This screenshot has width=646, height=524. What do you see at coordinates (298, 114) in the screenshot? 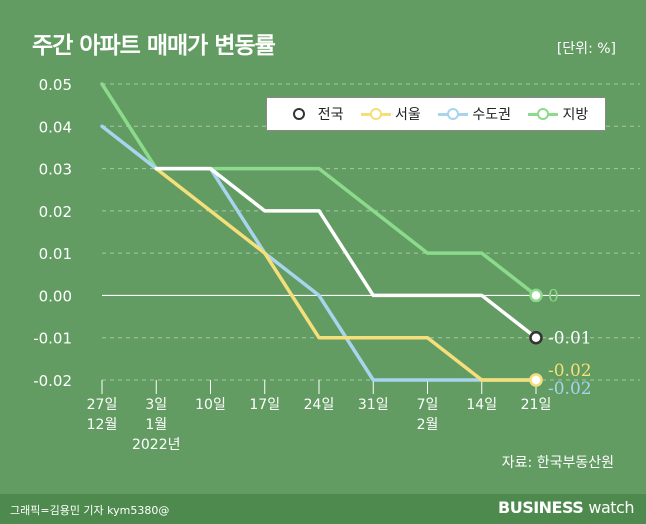
I see `legend-swatch-national` at bounding box center [298, 114].